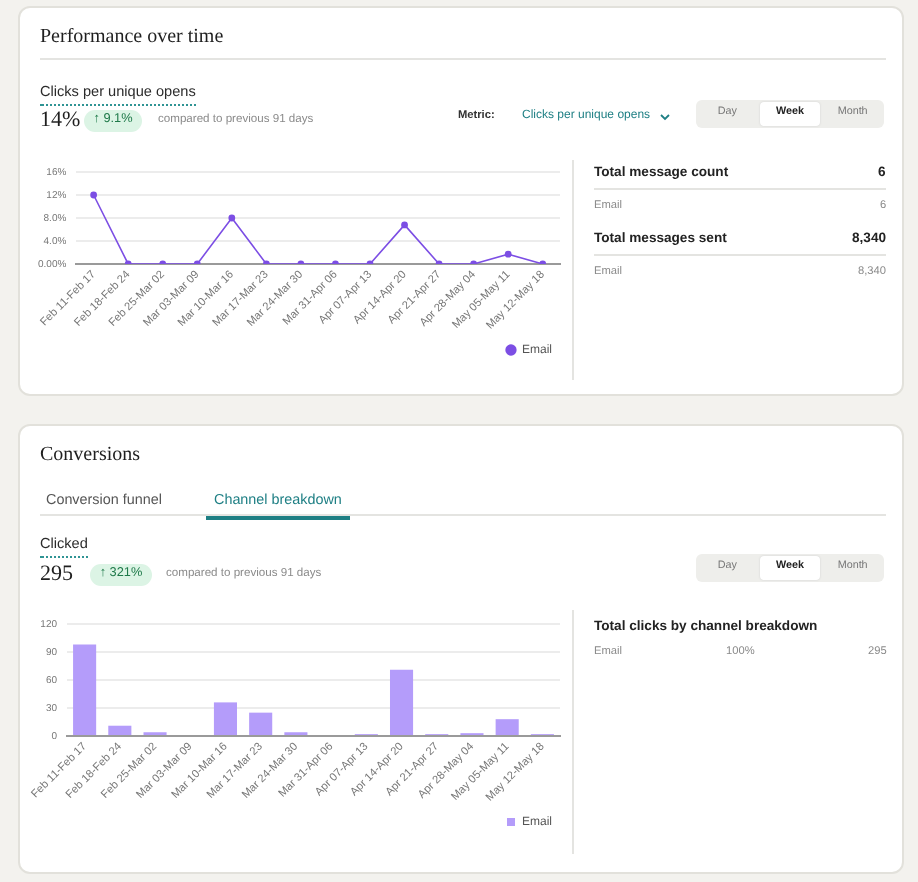 The image size is (918, 882). Describe the element at coordinates (56, 574) in the screenshot. I see `text: 295` at that location.